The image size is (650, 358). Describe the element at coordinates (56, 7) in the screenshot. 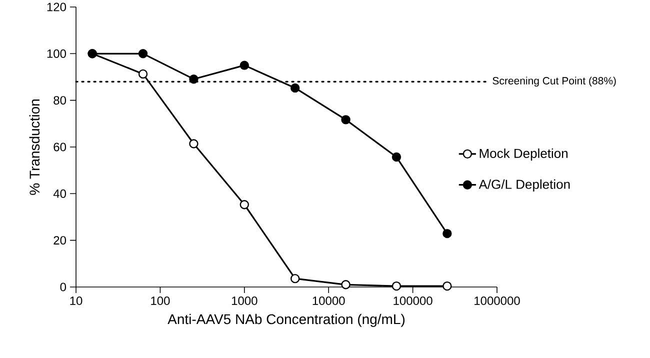

I see `y-tick-label: 120` at that location.